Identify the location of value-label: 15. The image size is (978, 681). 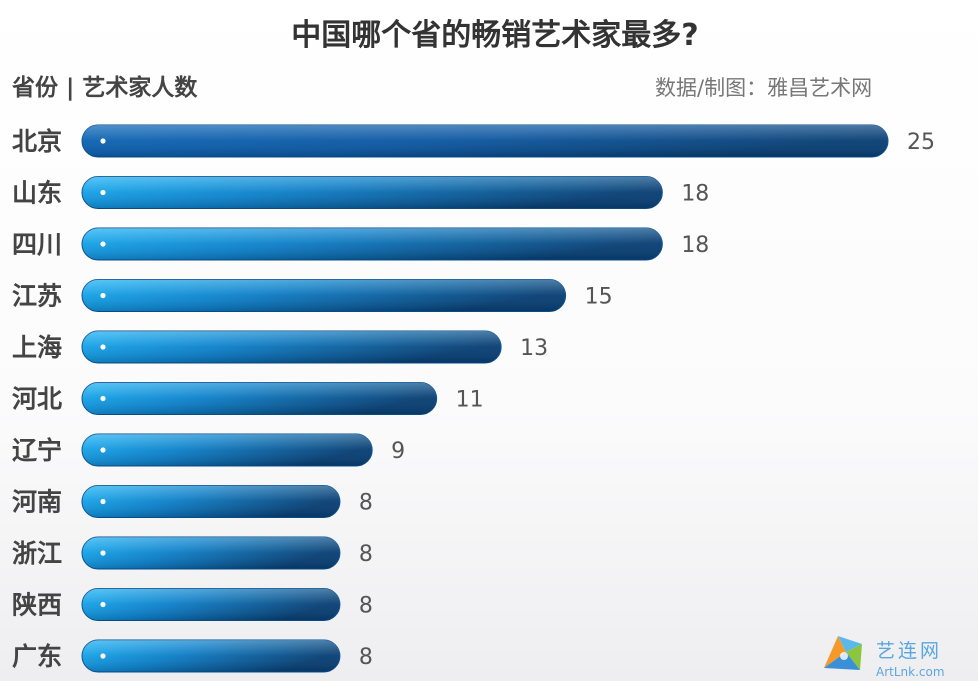
(599, 297).